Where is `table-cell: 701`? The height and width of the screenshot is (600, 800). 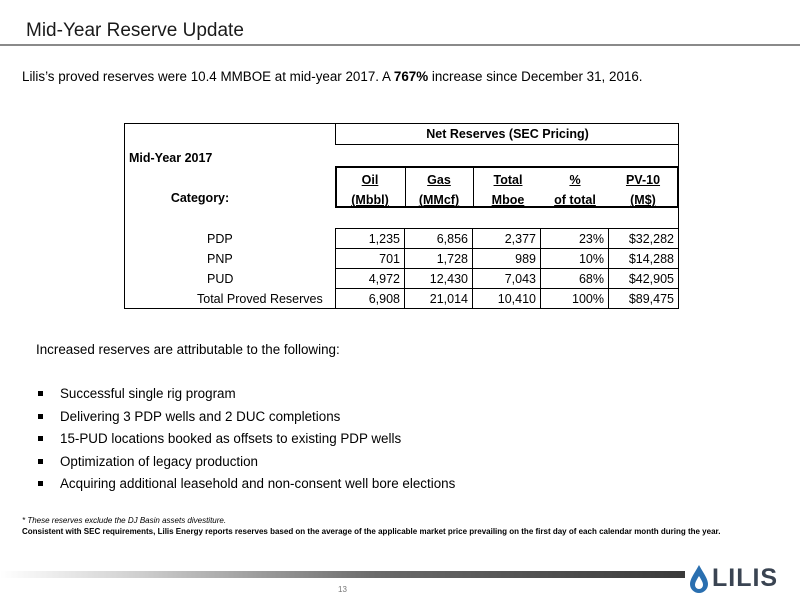
table-cell: 701 is located at coordinates (389, 259).